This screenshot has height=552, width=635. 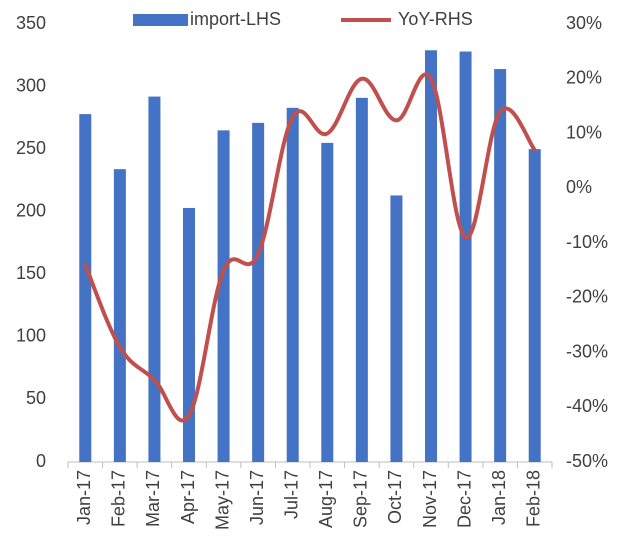 I want to click on x-tick-label: May-17, so click(x=222, y=500).